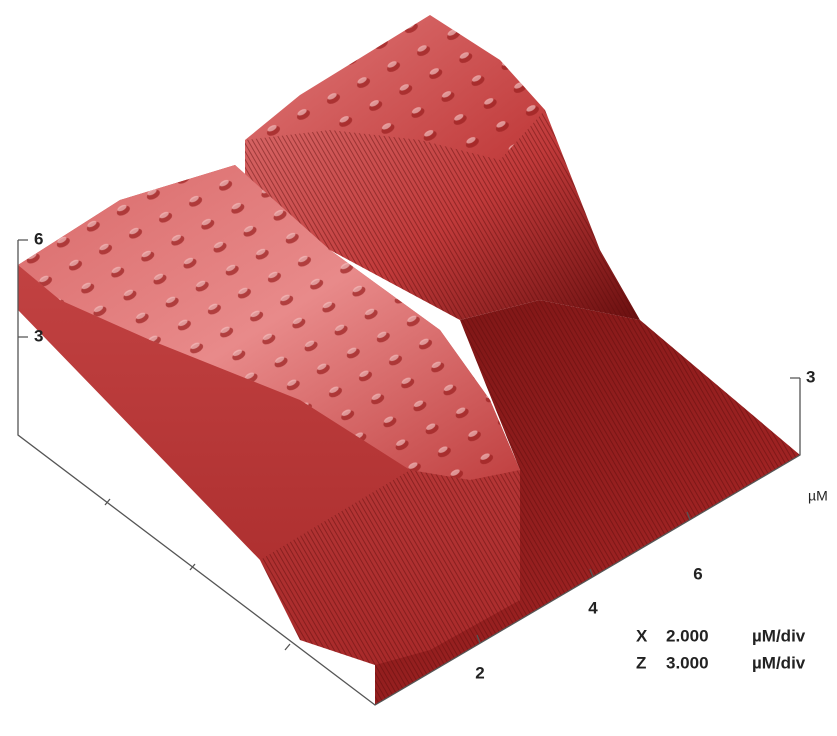 This screenshot has width=837, height=736. I want to click on scale-axis: X, so click(642, 635).